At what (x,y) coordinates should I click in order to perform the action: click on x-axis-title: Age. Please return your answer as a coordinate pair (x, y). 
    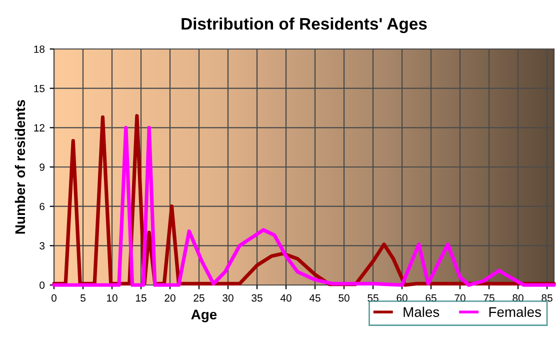
    Looking at the image, I should click on (204, 316).